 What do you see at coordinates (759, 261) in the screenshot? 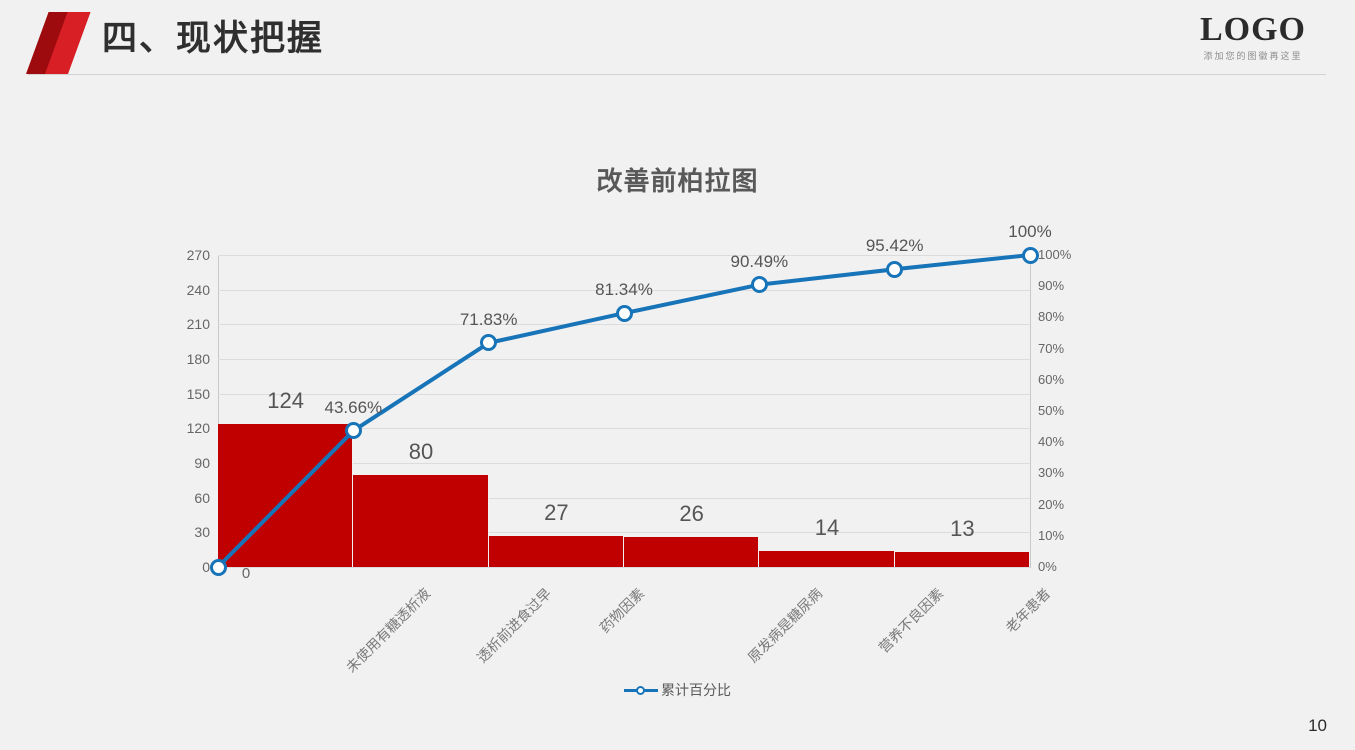
I see `cumulative-percent-label: 90.49%` at bounding box center [759, 261].